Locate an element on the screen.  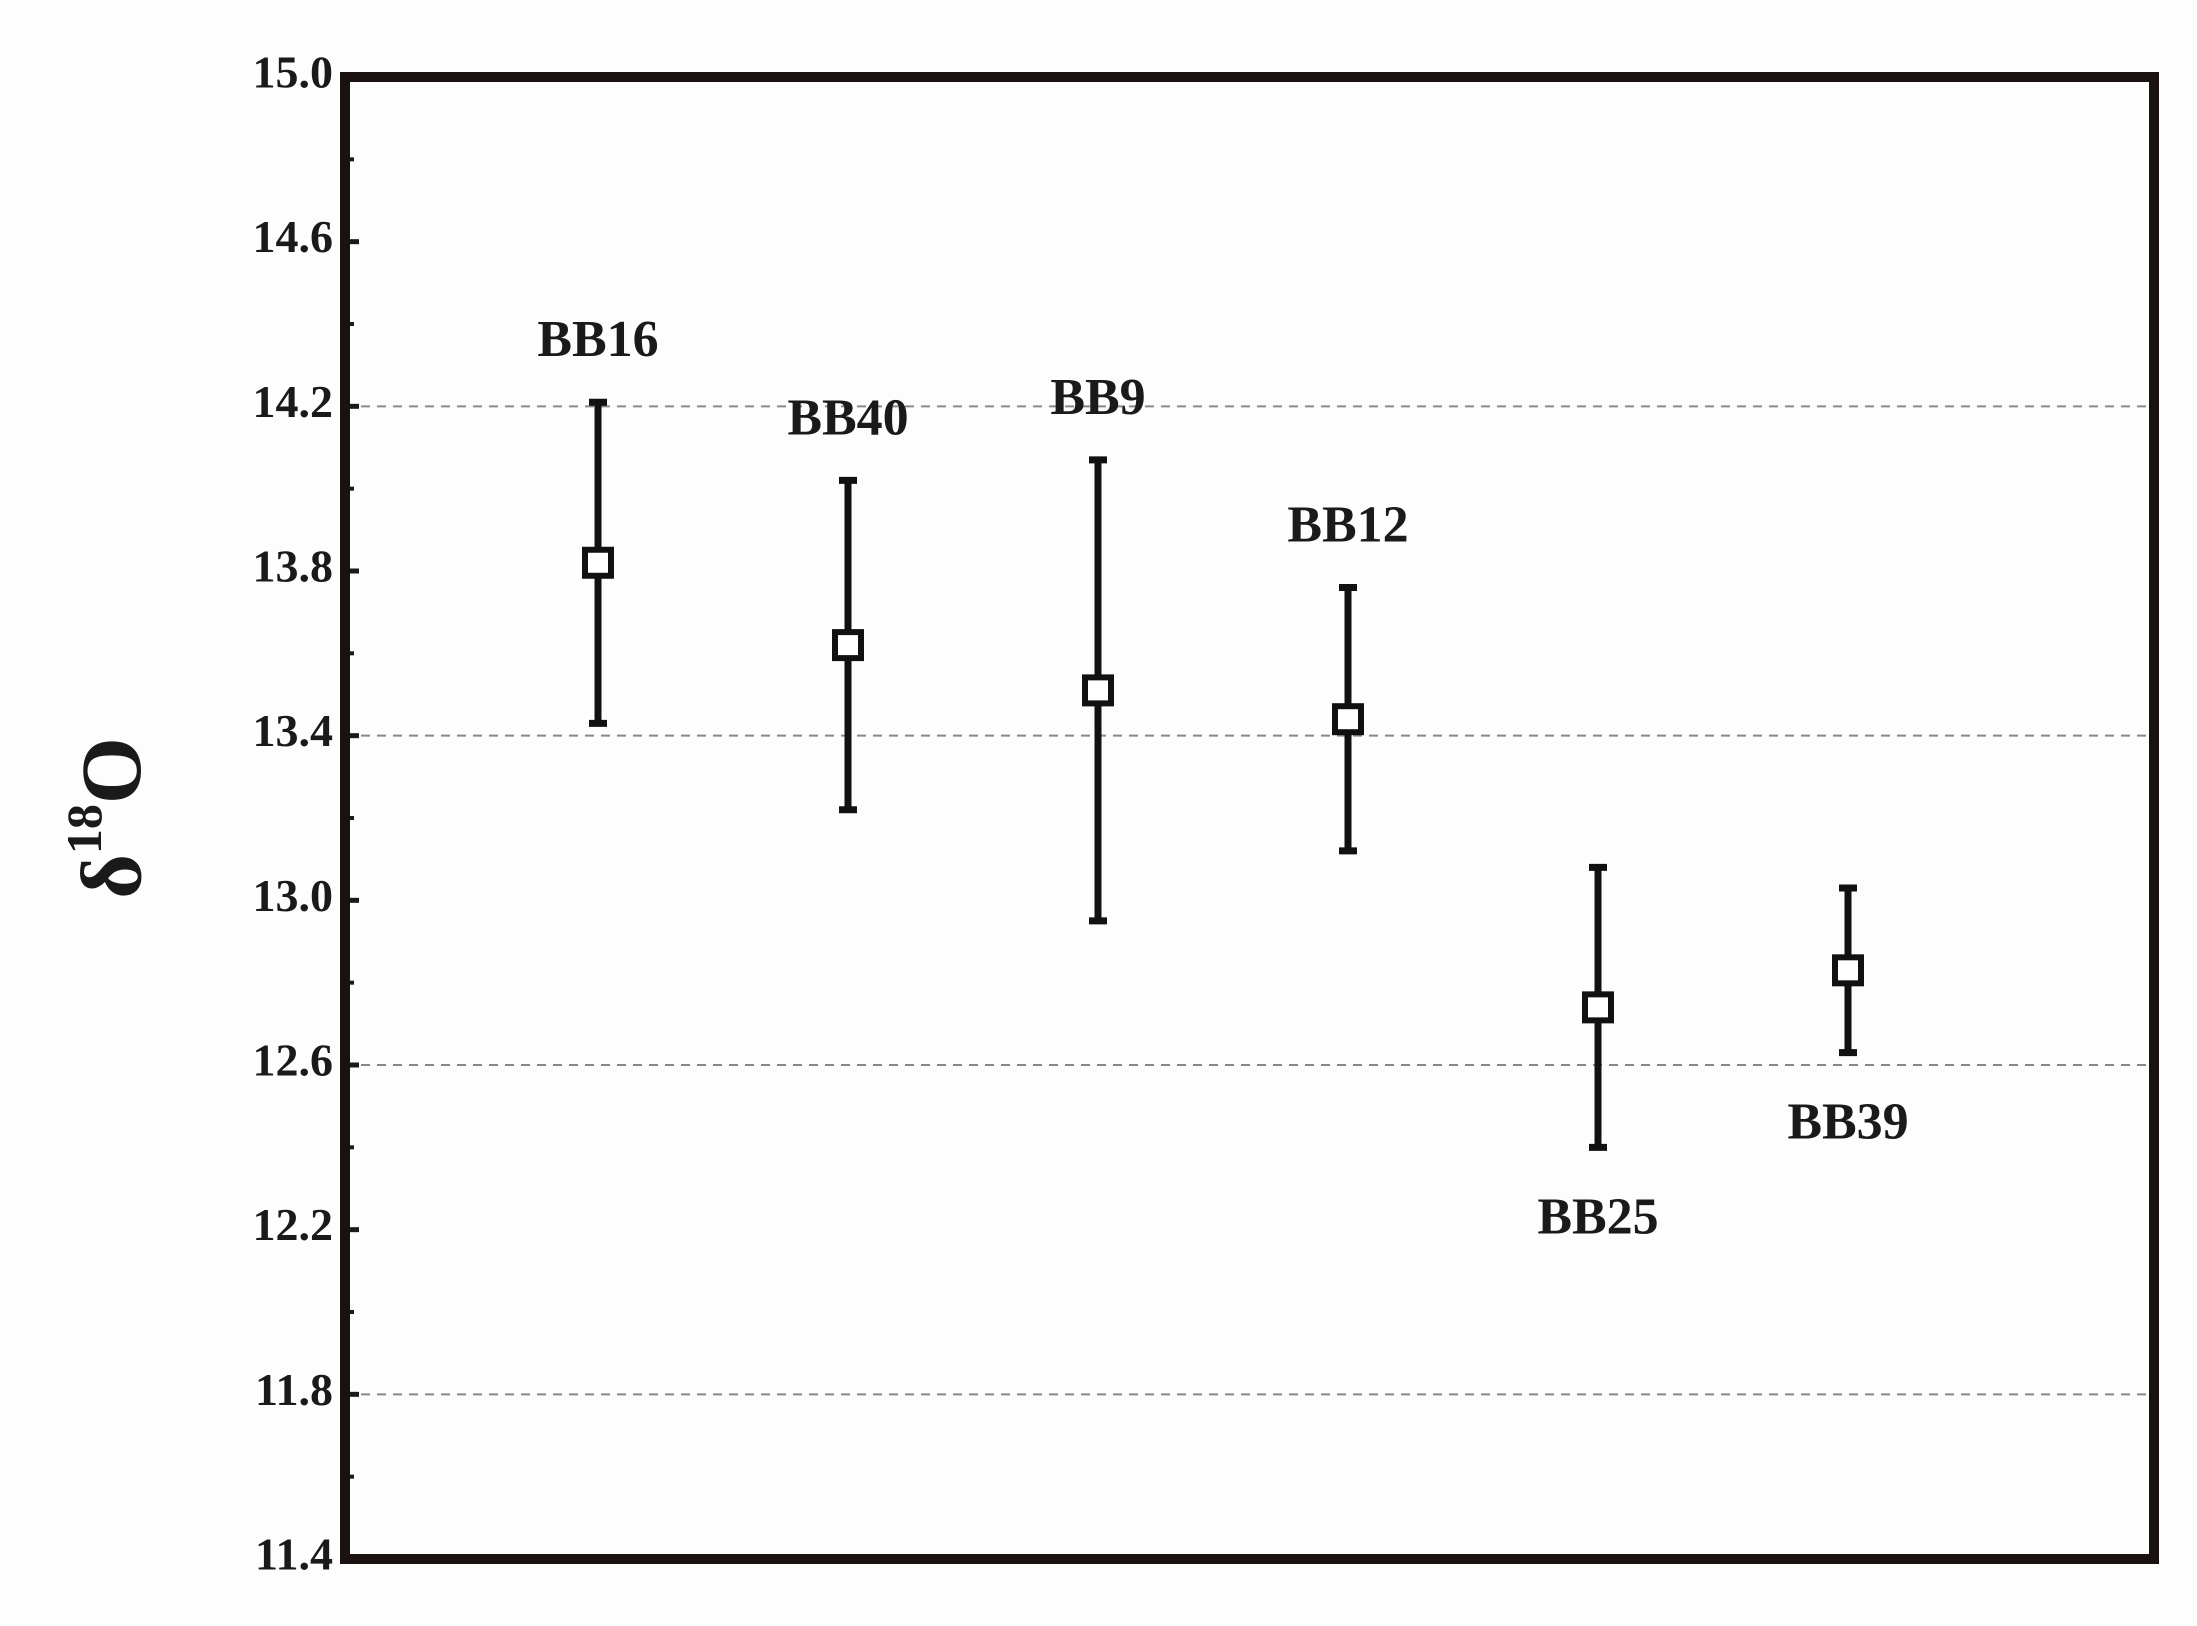
y-tick-label: 13.0 is located at coordinates (293, 895).